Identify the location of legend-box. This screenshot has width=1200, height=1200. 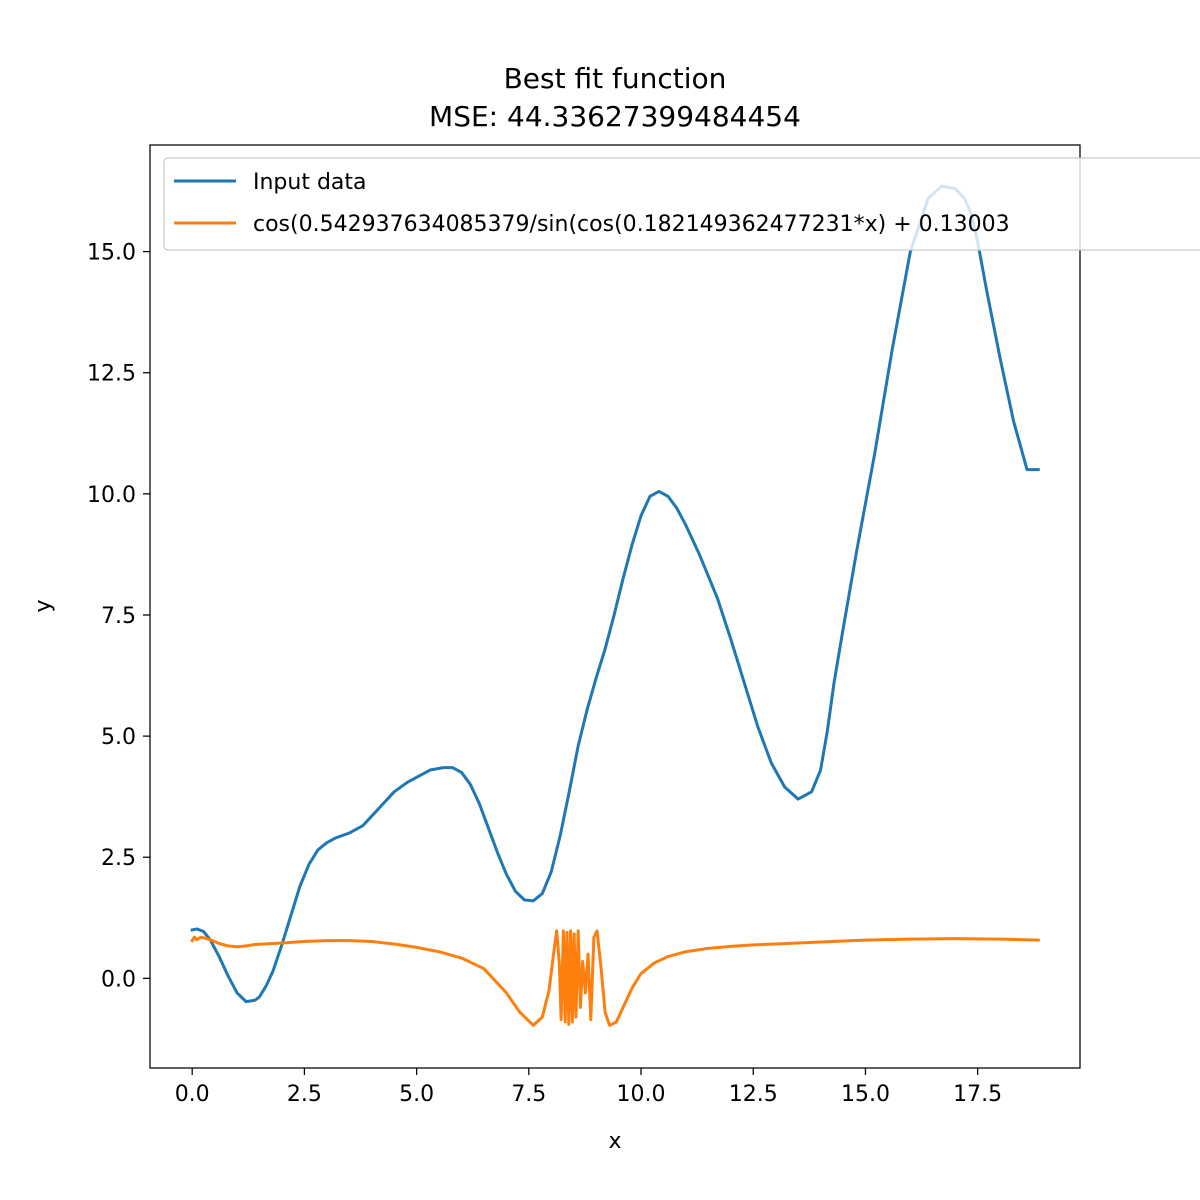
(681, 204).